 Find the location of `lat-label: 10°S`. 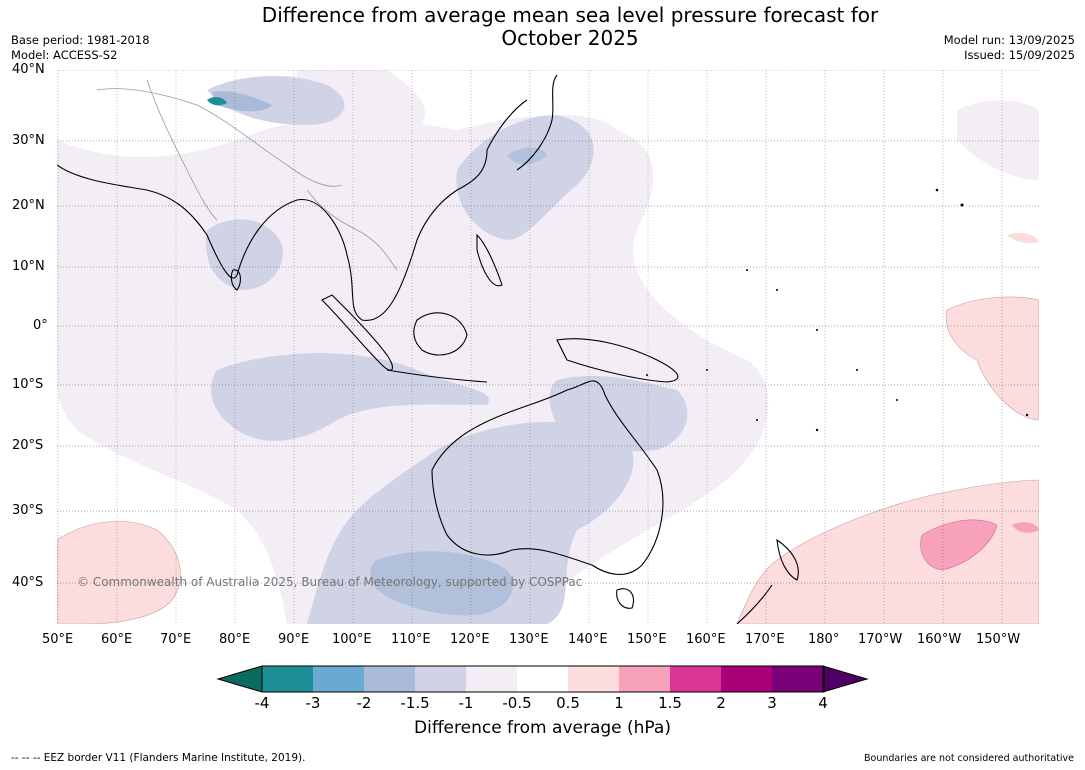

lat-label: 10°S is located at coordinates (28, 384).